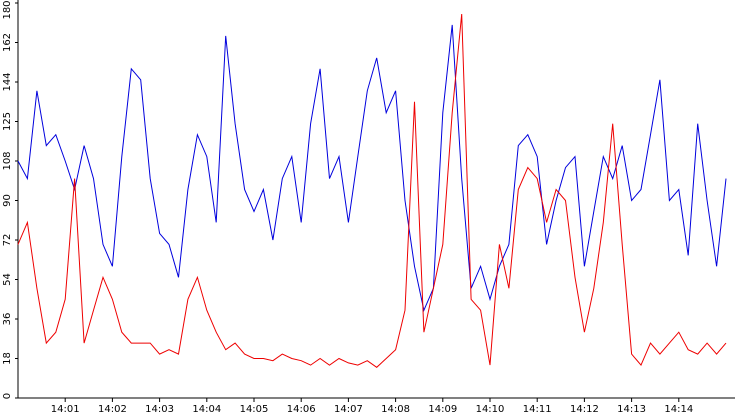  Describe the element at coordinates (7, 200) in the screenshot. I see `y-tick-label: 90` at that location.